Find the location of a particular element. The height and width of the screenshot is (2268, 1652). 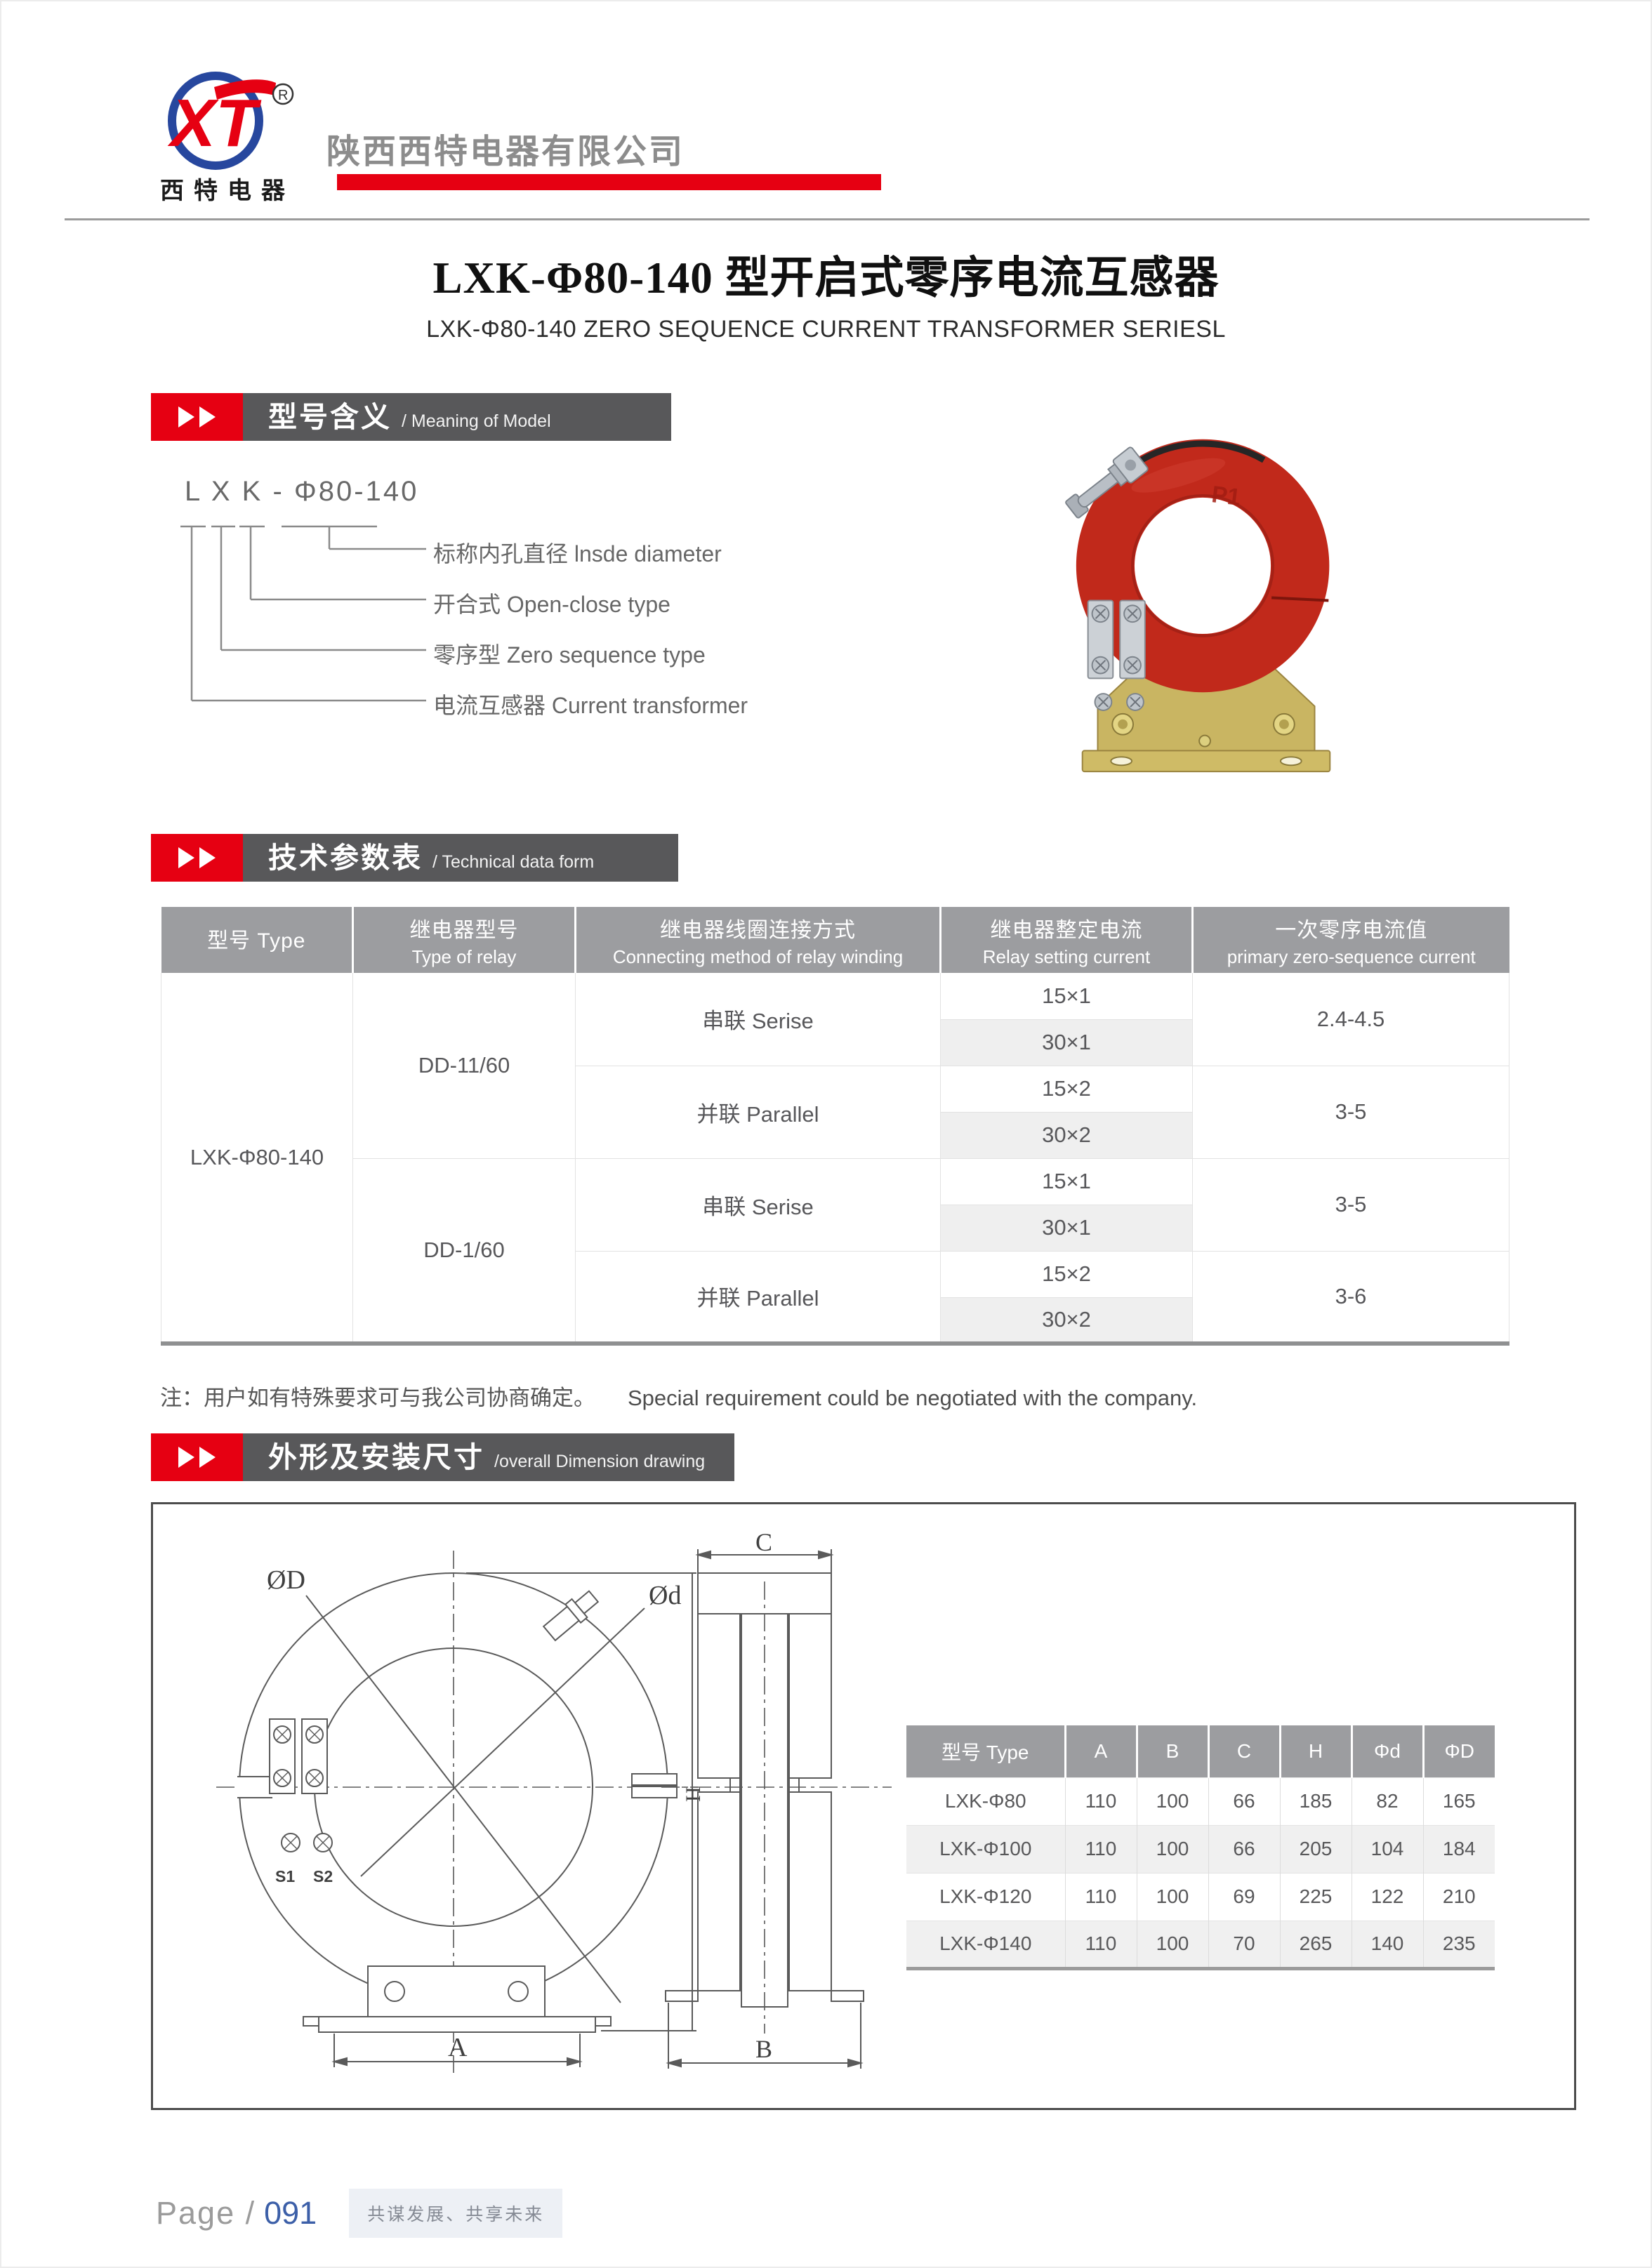

front-view-drawing: ØD Ød S1 S2 A H is located at coordinates (460, 1812).